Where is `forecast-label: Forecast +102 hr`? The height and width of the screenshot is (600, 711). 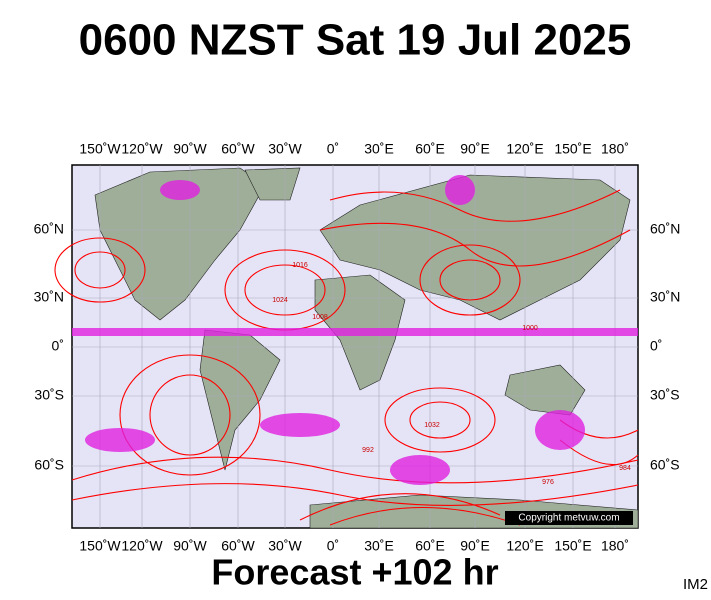 forecast-label: Forecast +102 hr is located at coordinates (354, 572).